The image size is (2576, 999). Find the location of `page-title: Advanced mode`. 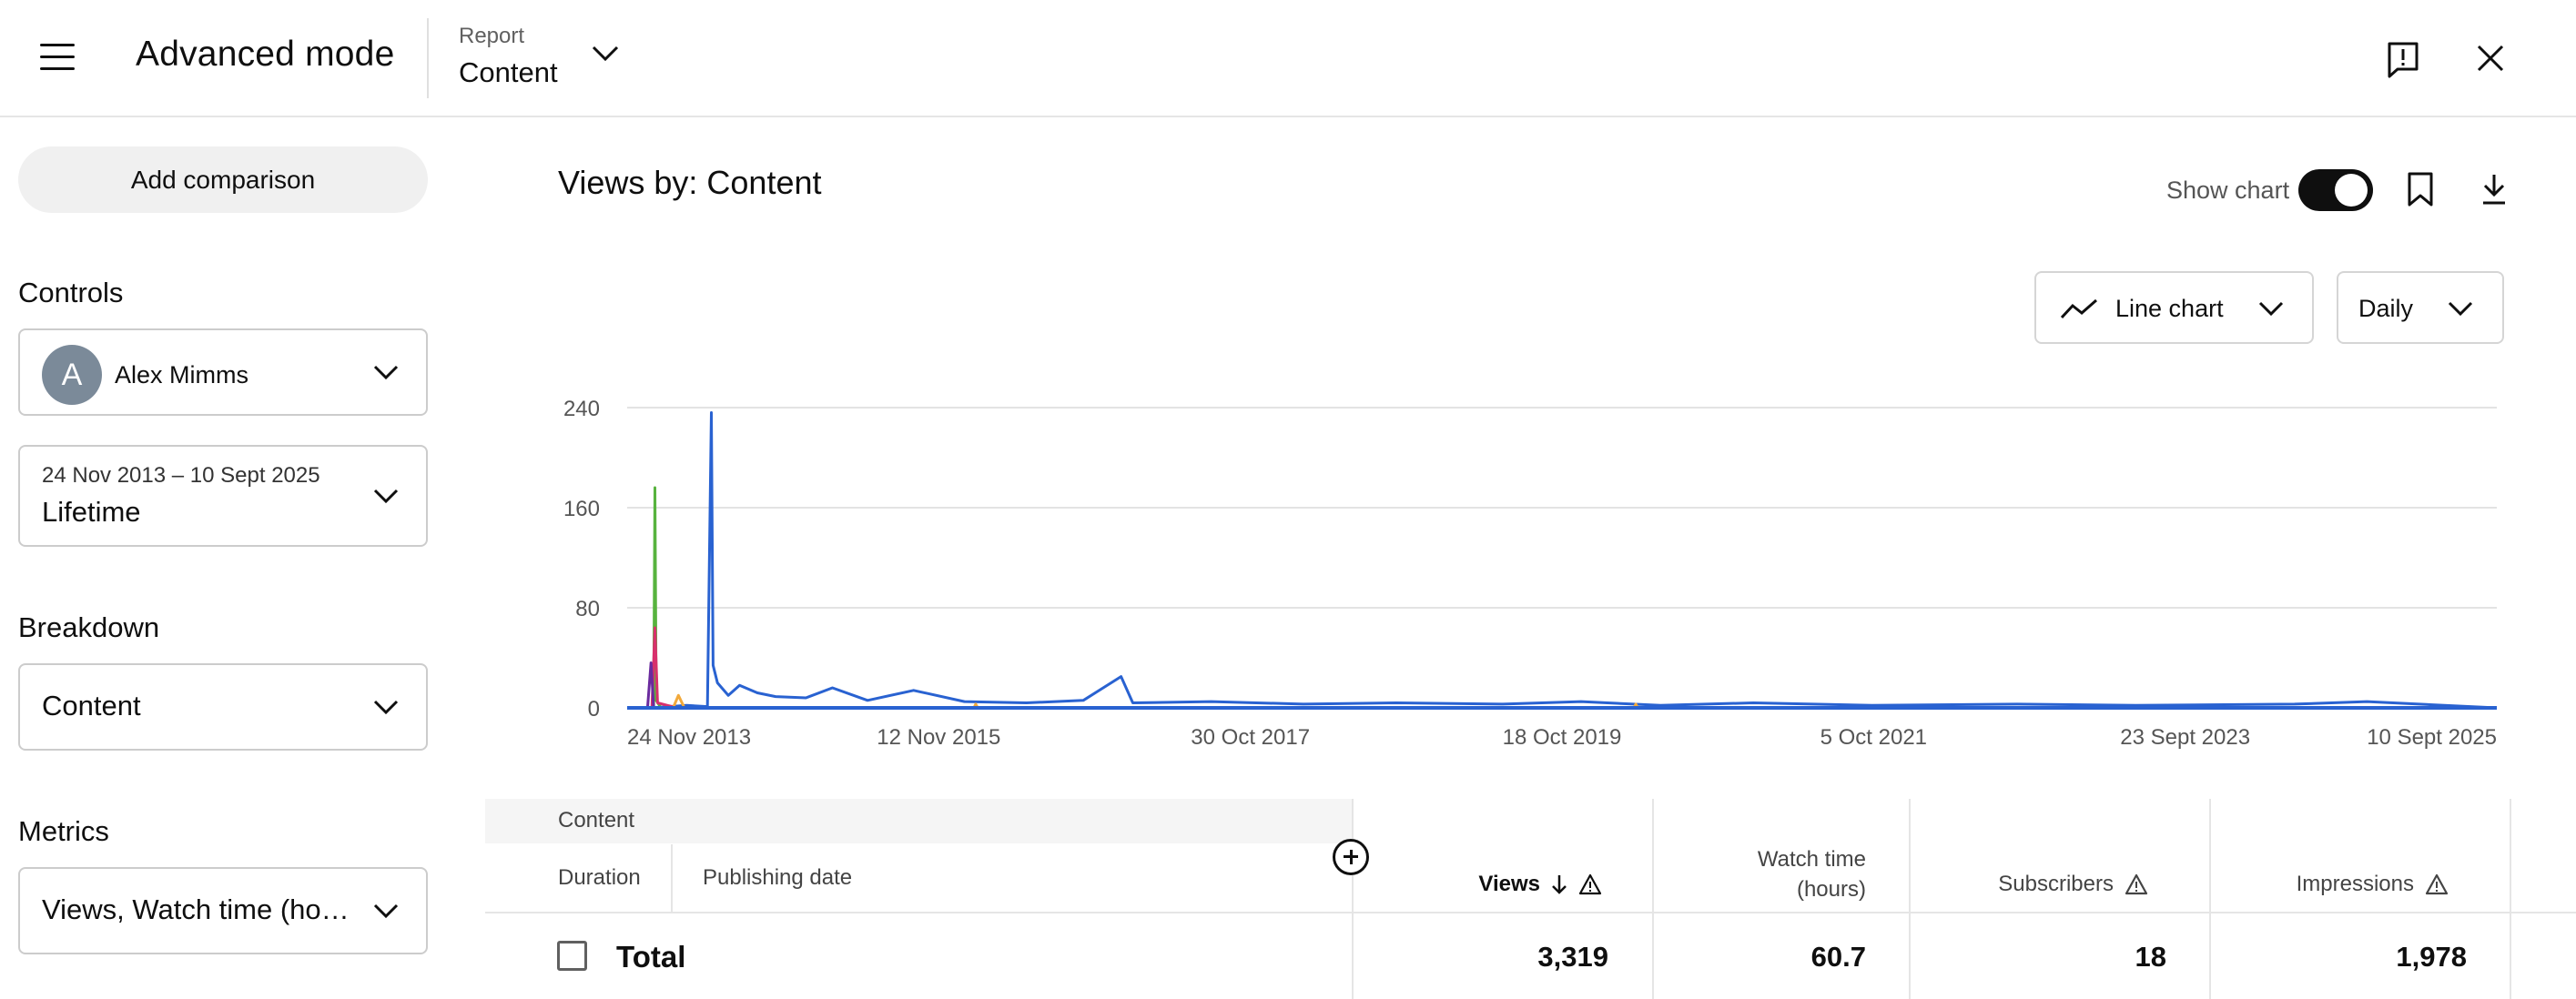

page-title: Advanced mode is located at coordinates (265, 55).